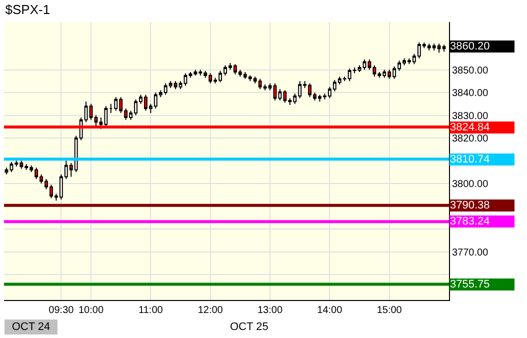  What do you see at coordinates (111, 108) in the screenshot?
I see `candlestick` at bounding box center [111, 108].